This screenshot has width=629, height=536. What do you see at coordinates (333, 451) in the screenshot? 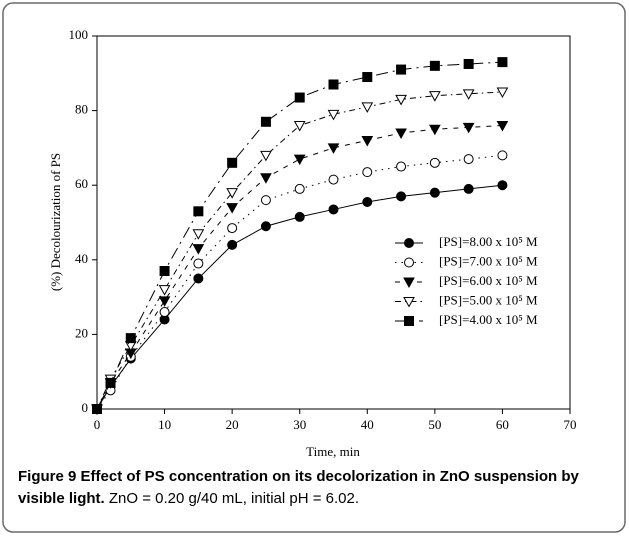
I see `x-axis-label: Time, min` at bounding box center [333, 451].